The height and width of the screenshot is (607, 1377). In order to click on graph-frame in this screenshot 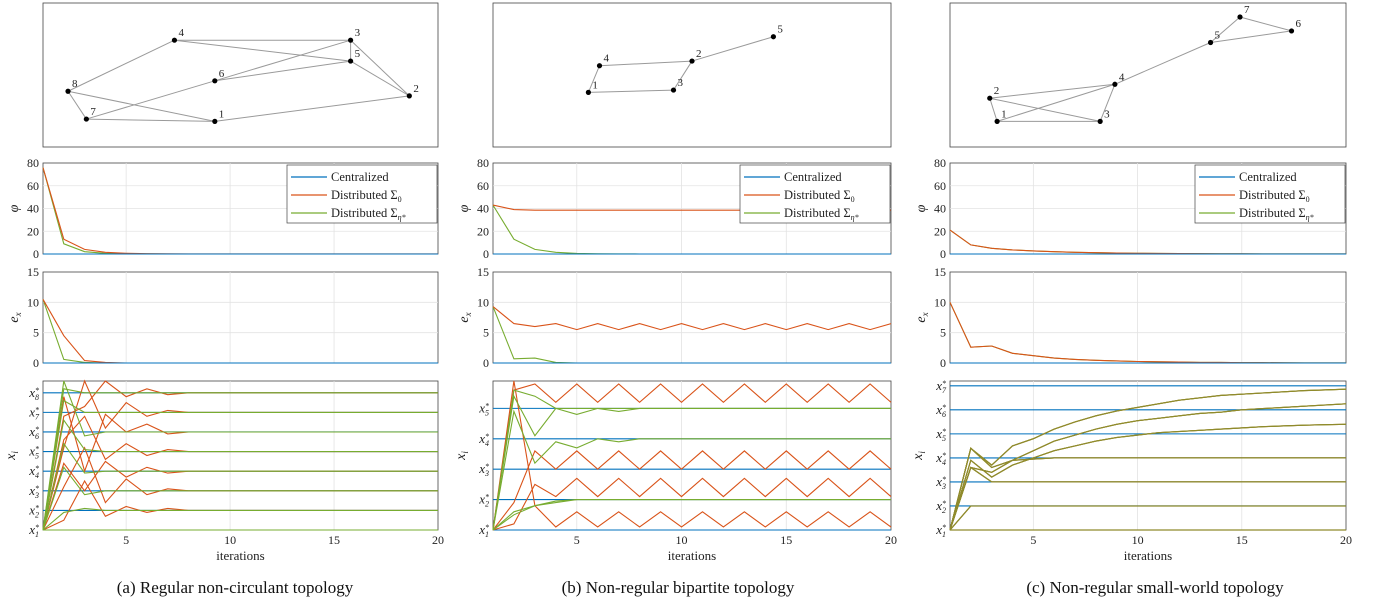, I will do `click(1148, 75)`.